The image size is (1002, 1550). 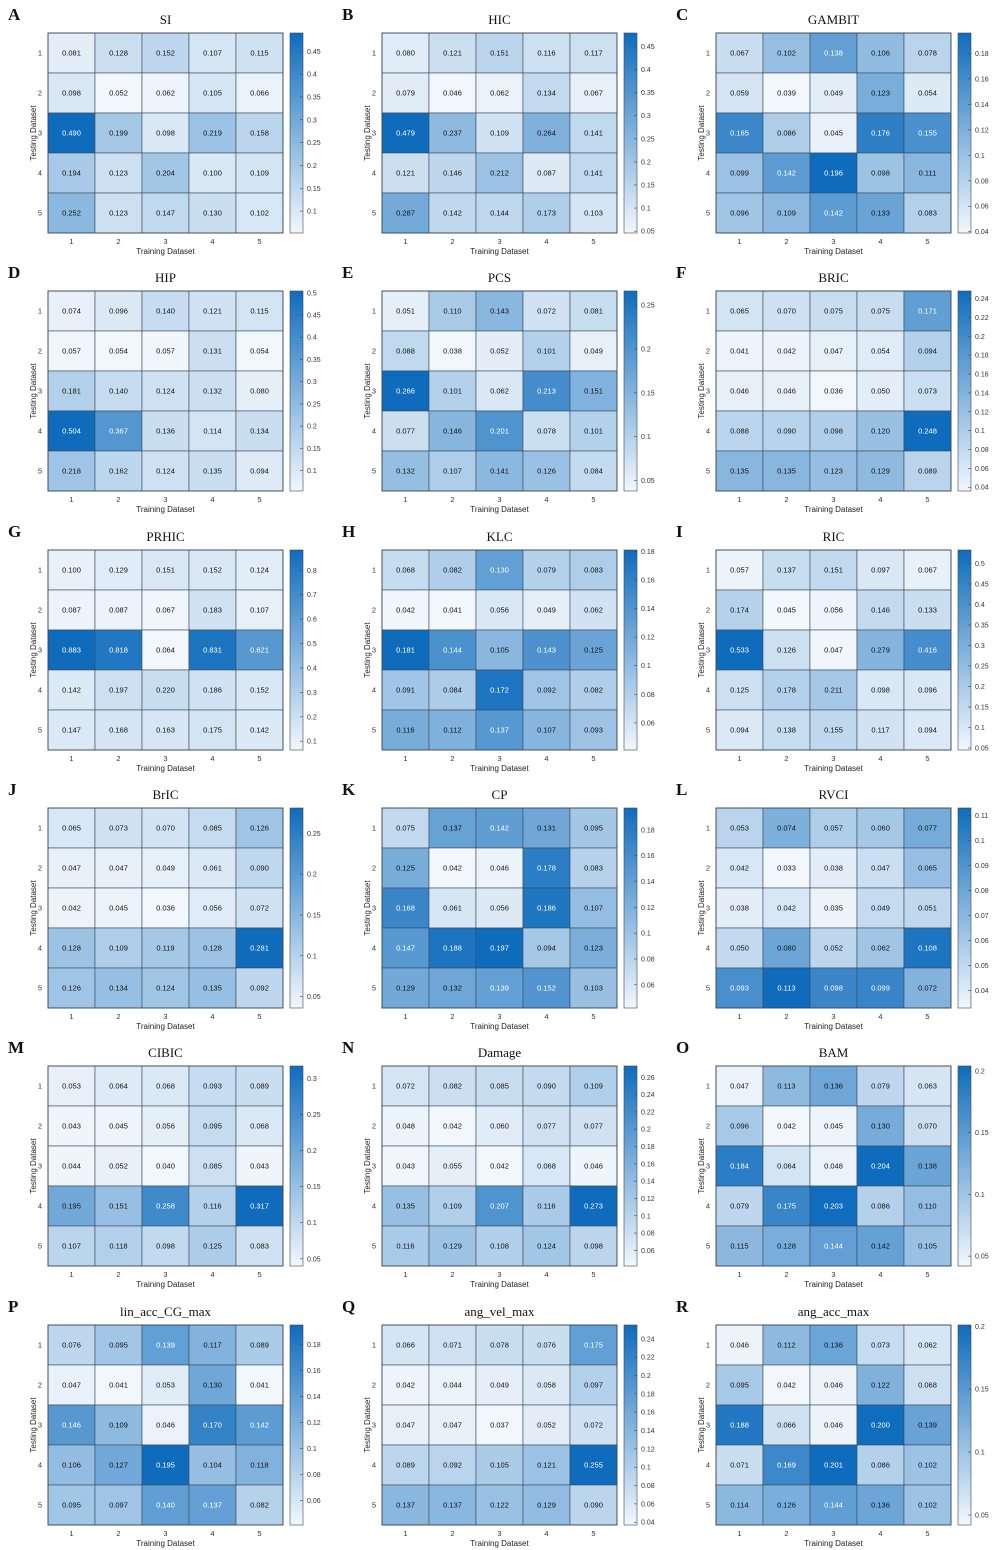 I want to click on cell-value-label: 0.135, so click(x=212, y=471).